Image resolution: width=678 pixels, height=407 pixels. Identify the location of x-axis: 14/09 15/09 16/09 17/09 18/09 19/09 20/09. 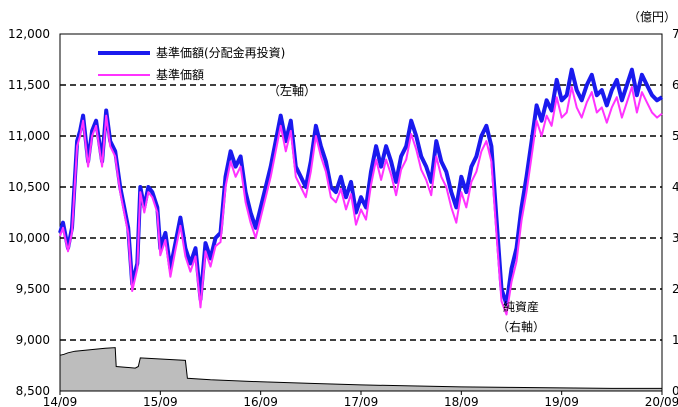
(360, 399).